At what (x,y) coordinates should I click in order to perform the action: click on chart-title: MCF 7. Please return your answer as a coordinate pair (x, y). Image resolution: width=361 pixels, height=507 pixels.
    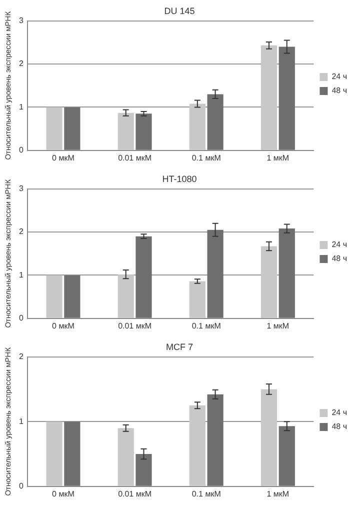
    Looking at the image, I should click on (179, 347).